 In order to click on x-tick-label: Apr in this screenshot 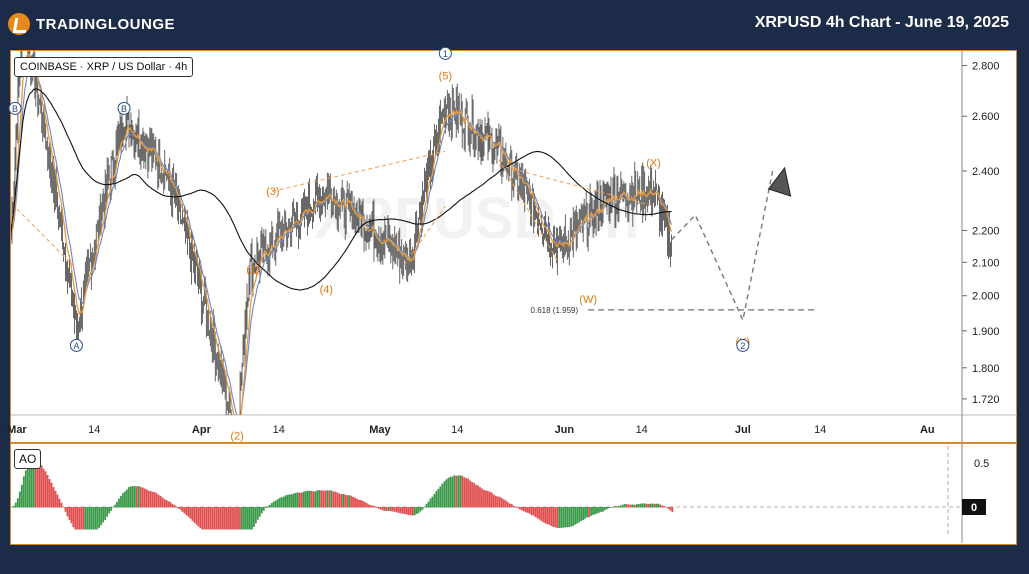, I will do `click(202, 430)`.